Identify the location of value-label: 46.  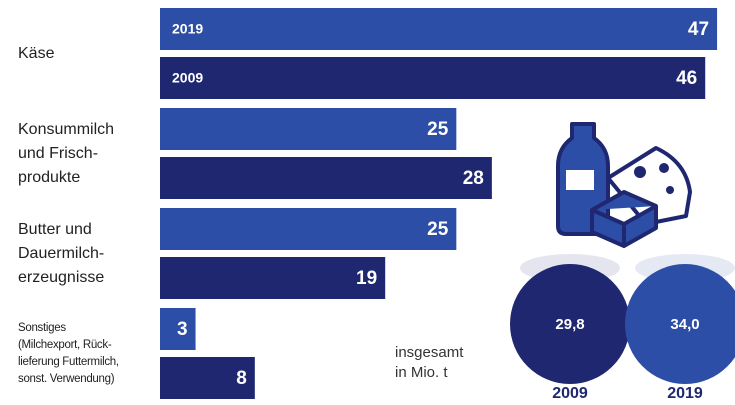
(686, 78).